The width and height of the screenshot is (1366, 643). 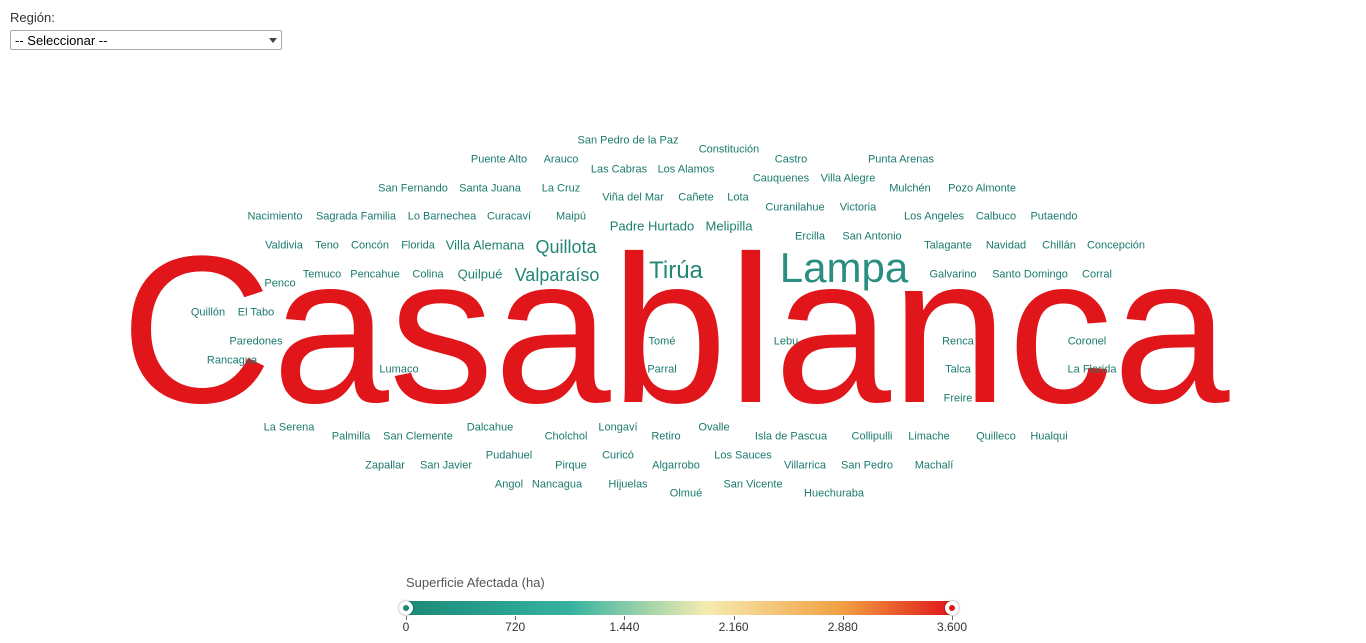 What do you see at coordinates (844, 267) in the screenshot?
I see `word-lampa: Lampa` at bounding box center [844, 267].